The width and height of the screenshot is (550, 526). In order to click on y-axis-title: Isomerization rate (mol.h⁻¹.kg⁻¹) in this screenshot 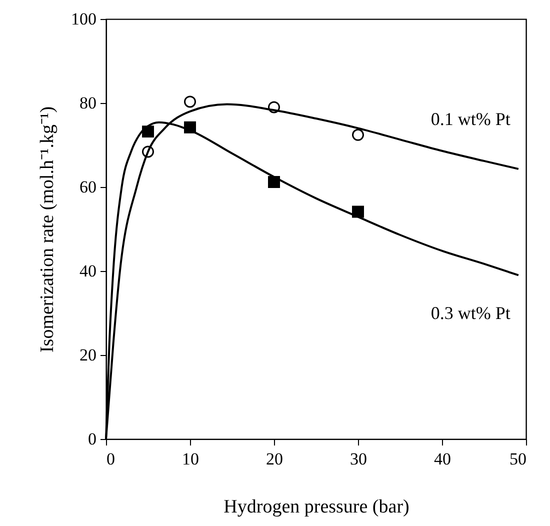, I will do `click(47, 229)`.